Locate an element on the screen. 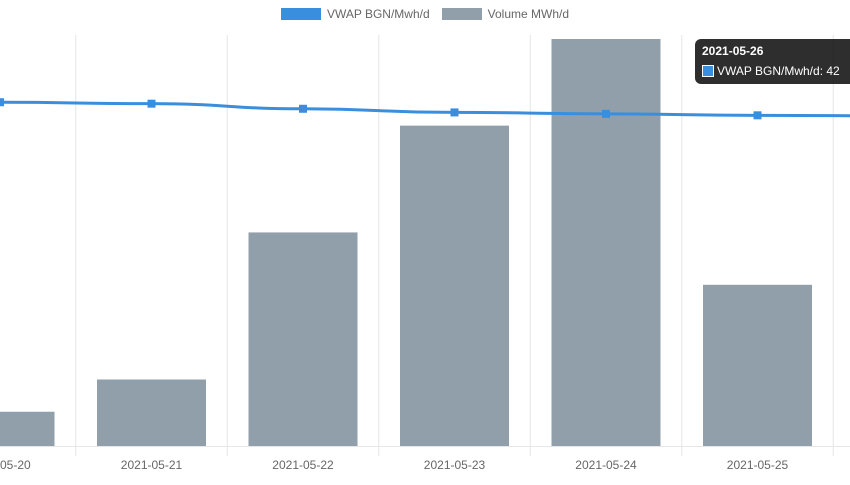  legend: VWAP BGN/Mwh/d Volume MWh/d is located at coordinates (425, 14).